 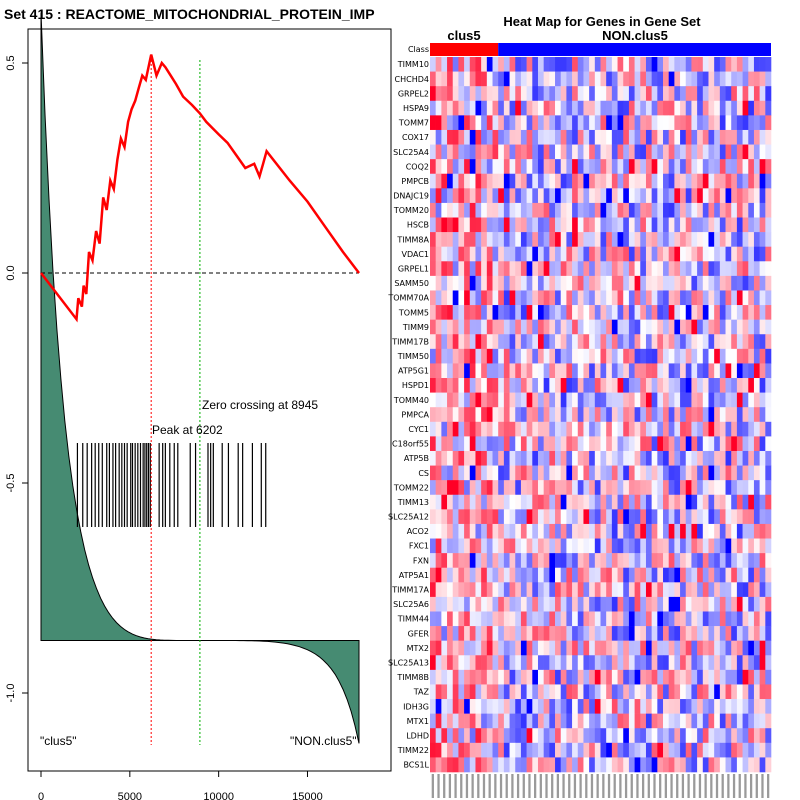 I want to click on gene-label: TIMM17B, so click(x=410, y=342).